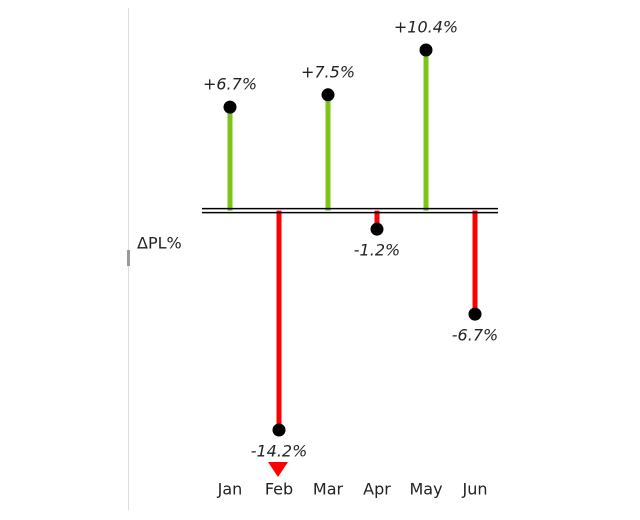 Image resolution: width=640 pixels, height=520 pixels. Describe the element at coordinates (328, 489) in the screenshot. I see `x-tick-label: Mar` at that location.